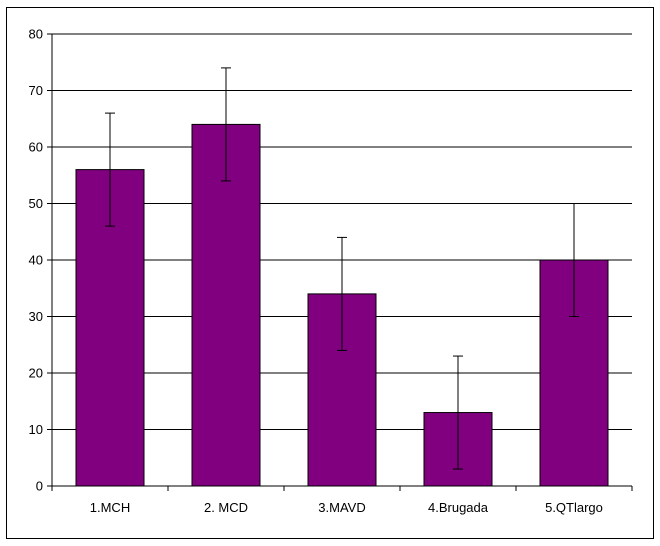 This screenshot has width=660, height=546. I want to click on y-tick-label: 40, so click(36, 260).